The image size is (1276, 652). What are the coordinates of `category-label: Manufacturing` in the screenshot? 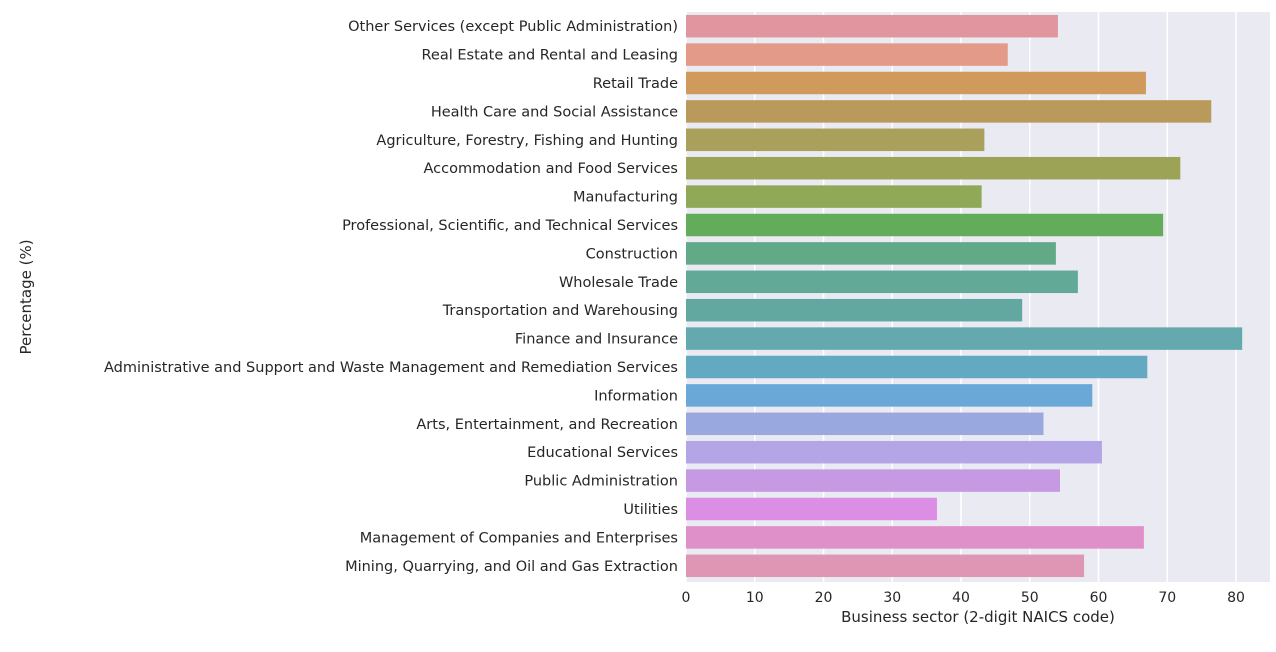 It's located at (625, 198).